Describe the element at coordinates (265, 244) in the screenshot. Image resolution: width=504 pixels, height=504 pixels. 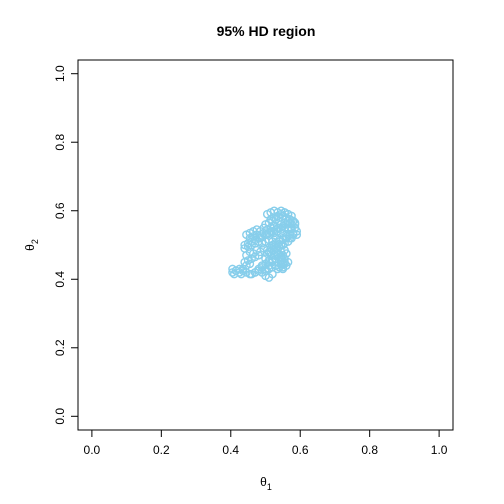
I see `data-points` at that location.